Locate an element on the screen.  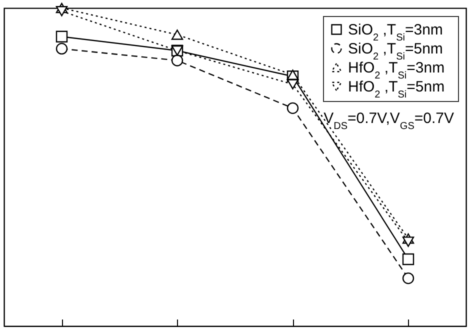
legend-label: SiO$_{2}$ ,T$_{Si}$=3nm is located at coordinates (395, 32).